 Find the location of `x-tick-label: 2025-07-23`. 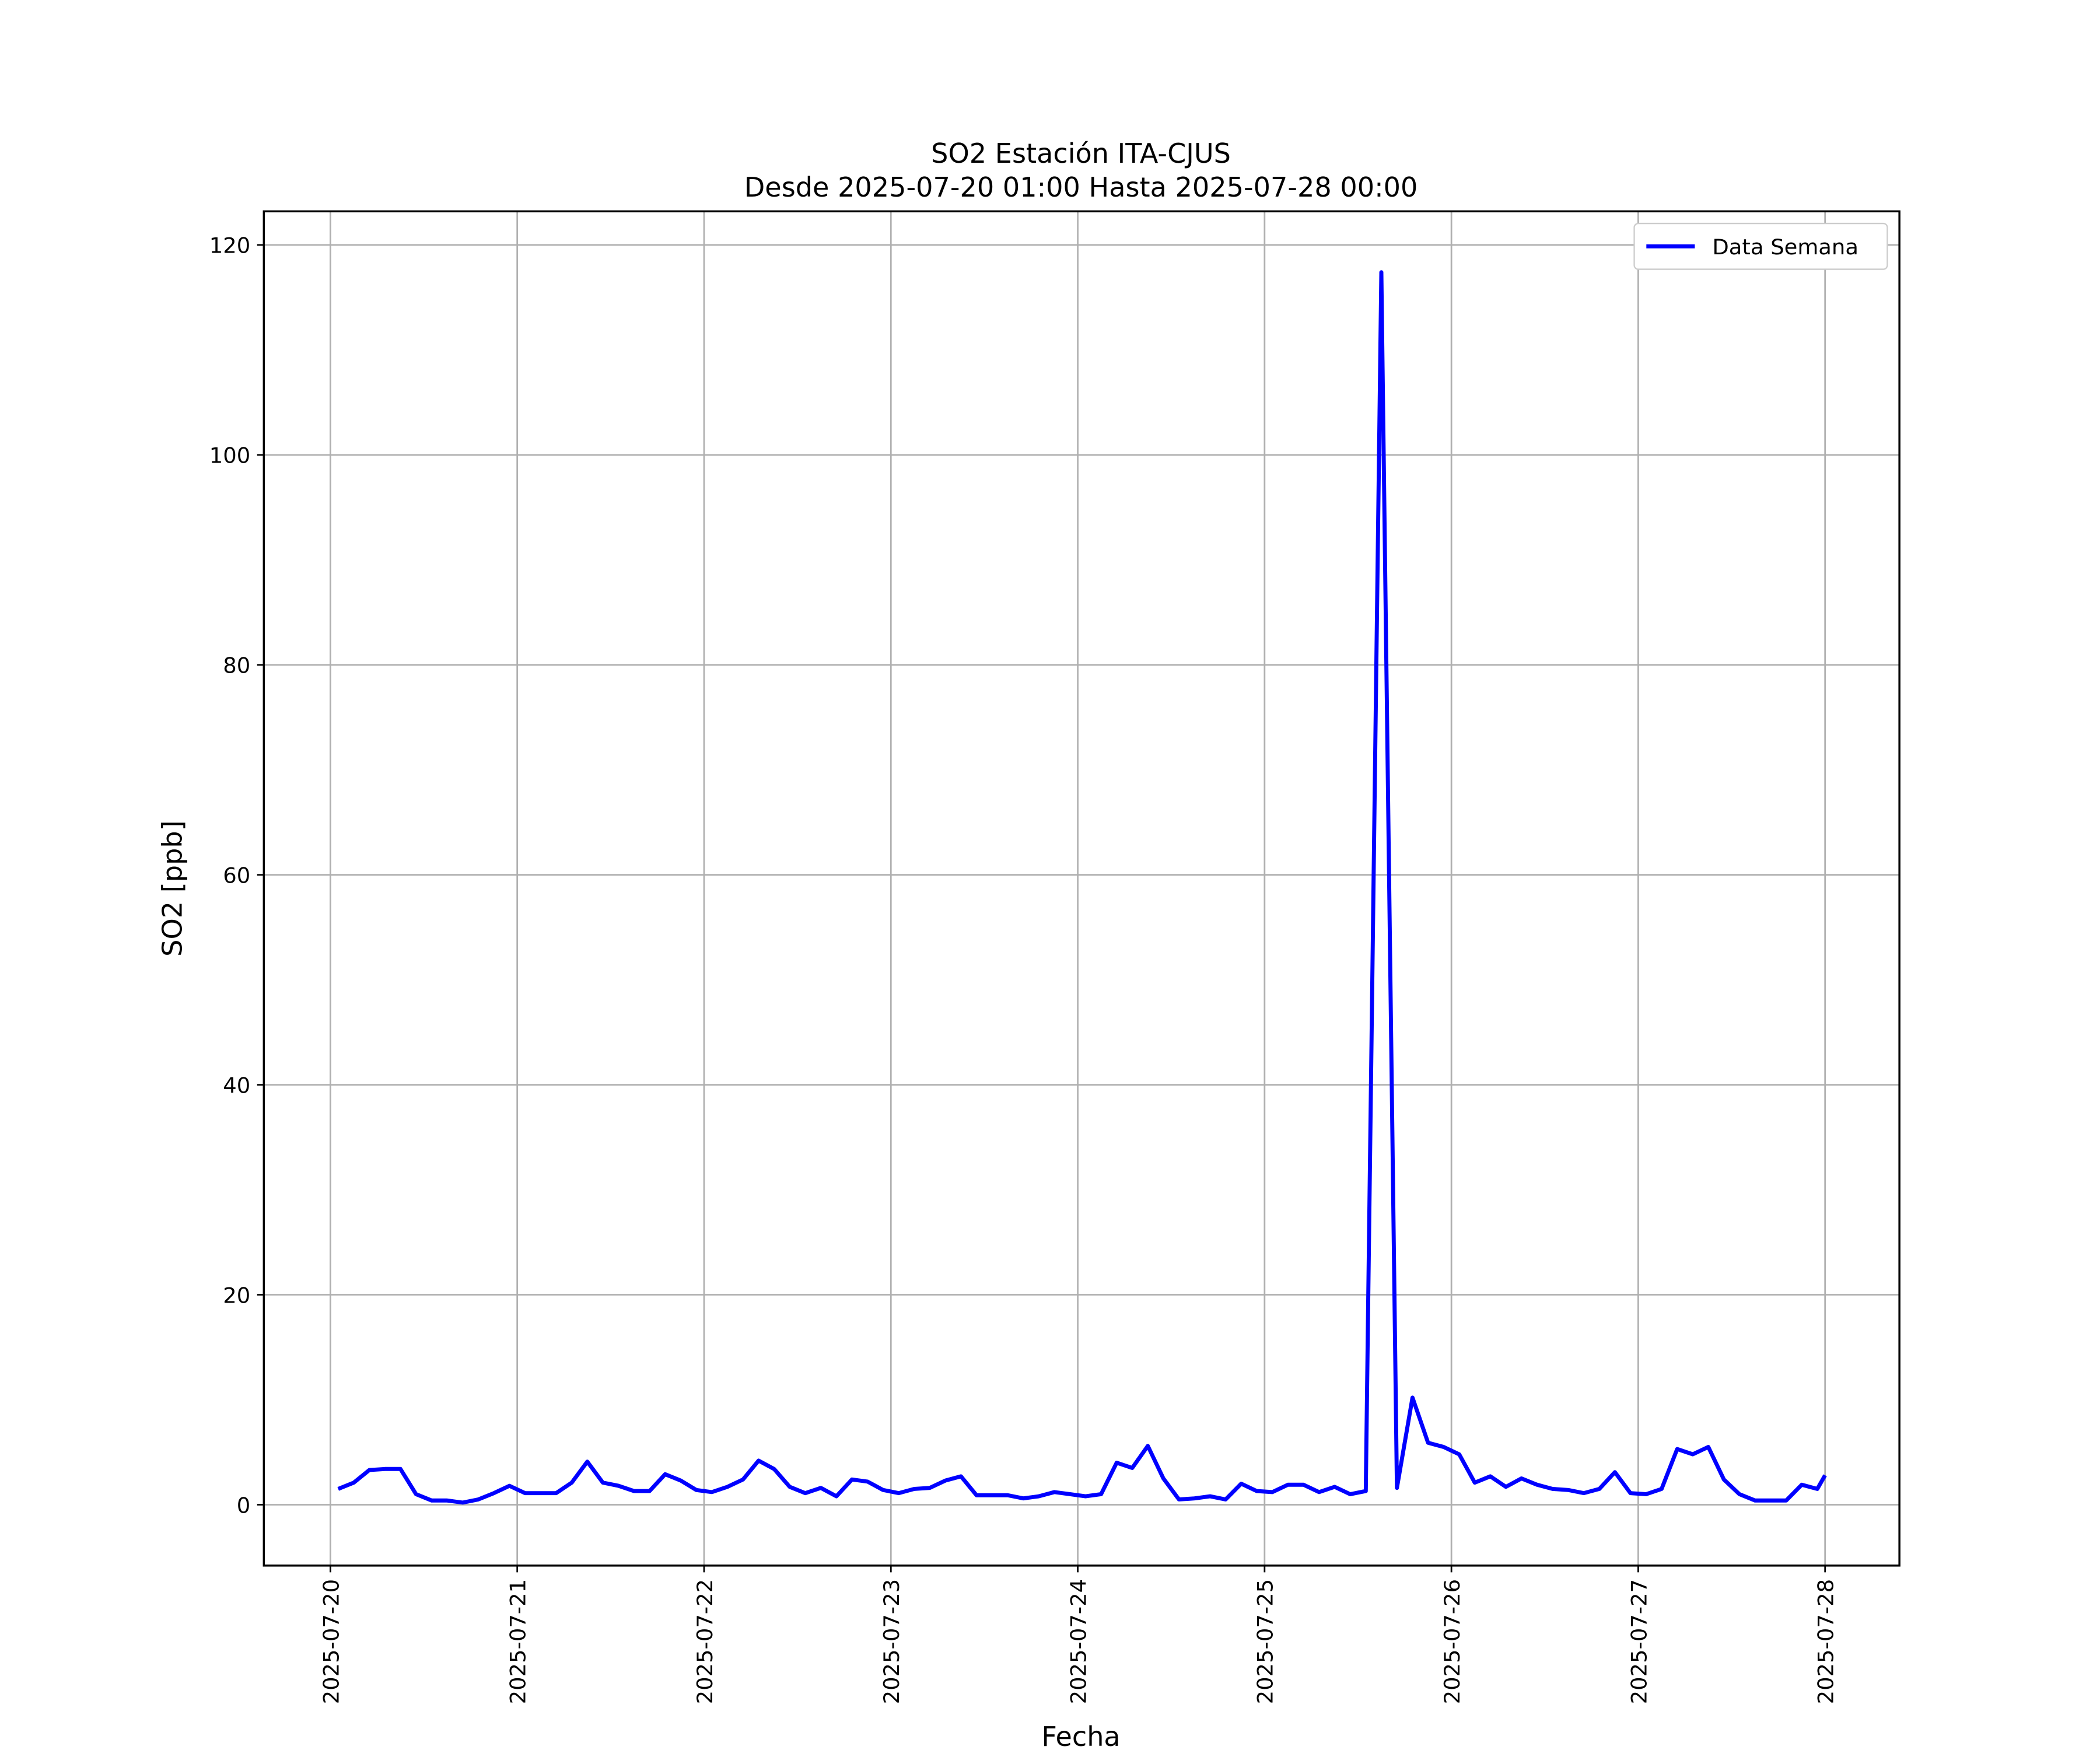

x-tick-label: 2025-07-23 is located at coordinates (891, 1641).